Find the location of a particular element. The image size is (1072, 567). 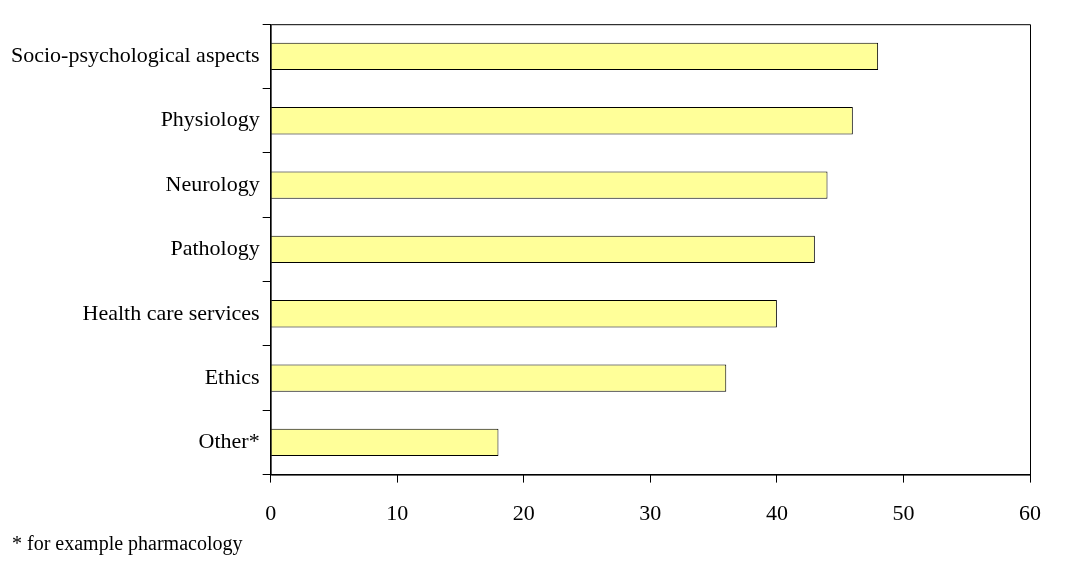

x-tick-label: 60 is located at coordinates (1030, 512).